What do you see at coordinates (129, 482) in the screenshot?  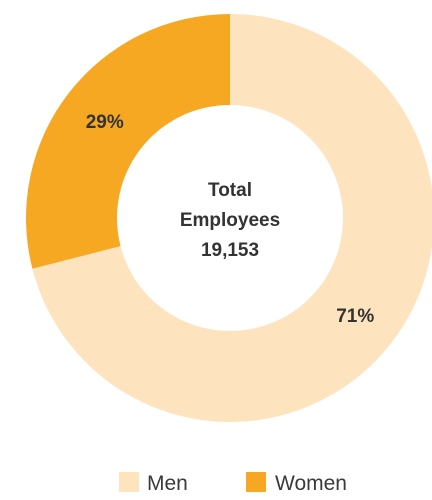 I see `legend-swatch-men` at bounding box center [129, 482].